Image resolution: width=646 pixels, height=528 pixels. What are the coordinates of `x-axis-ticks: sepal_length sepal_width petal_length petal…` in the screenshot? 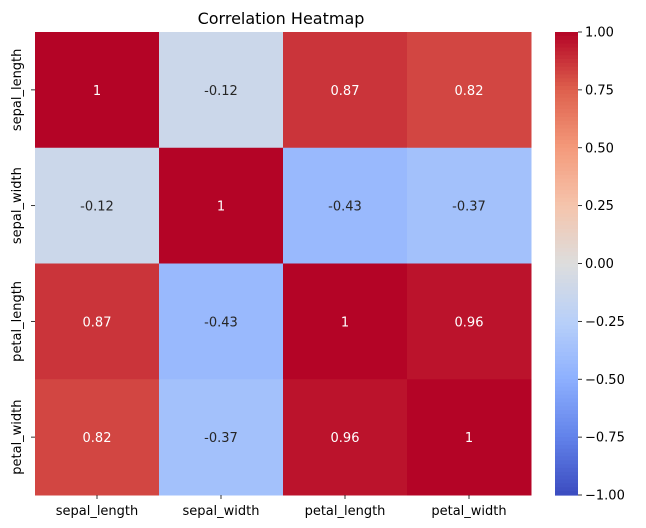 It's located at (281, 507).